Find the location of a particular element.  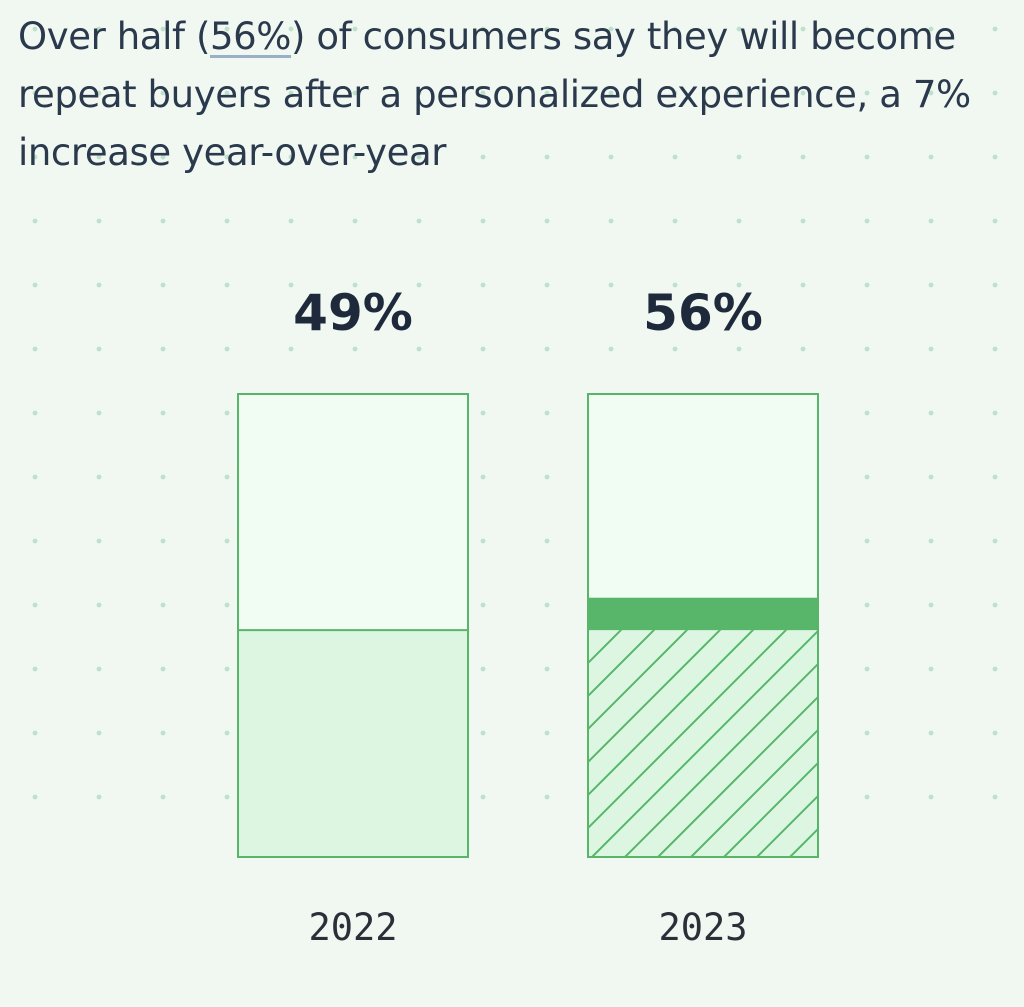

bar-2022-outline is located at coordinates (353, 625).